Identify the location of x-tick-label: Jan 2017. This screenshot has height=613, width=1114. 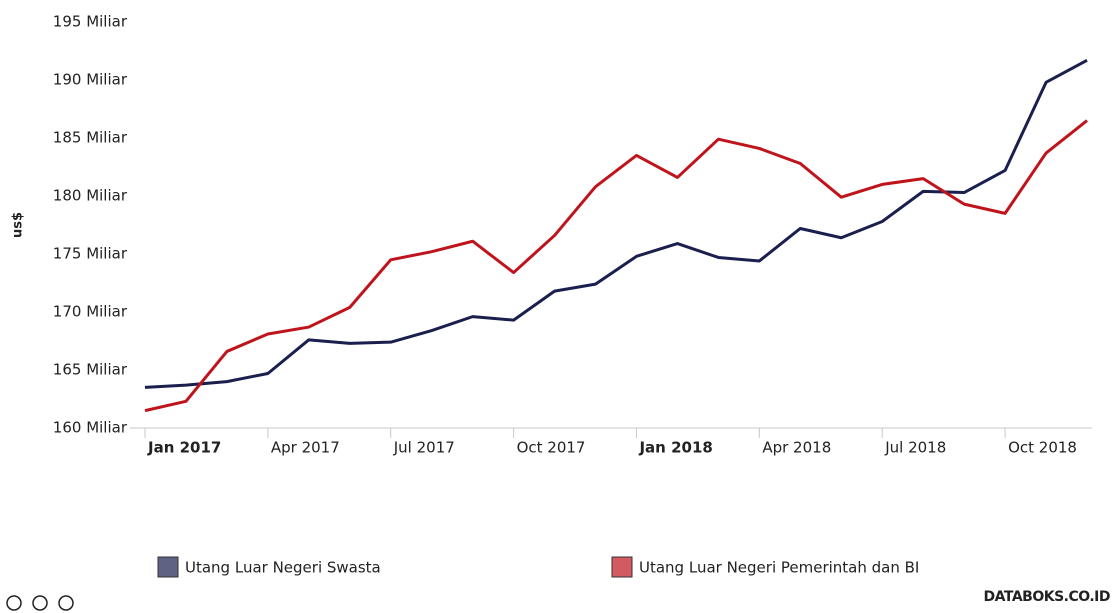
(184, 448).